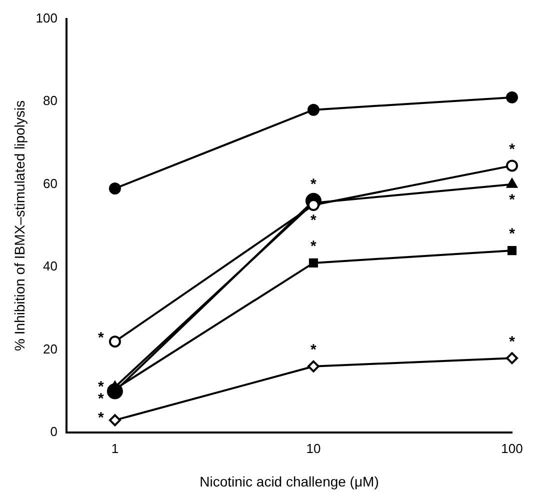 The height and width of the screenshot is (503, 542). I want to click on y-tick-label: 0, so click(54, 432).